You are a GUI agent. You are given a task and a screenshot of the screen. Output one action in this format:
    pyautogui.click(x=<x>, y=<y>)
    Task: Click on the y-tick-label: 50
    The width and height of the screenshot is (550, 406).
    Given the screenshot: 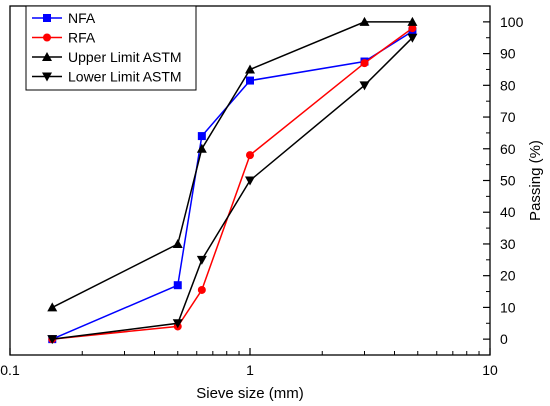 What is the action you would take?
    pyautogui.click(x=508, y=181)
    